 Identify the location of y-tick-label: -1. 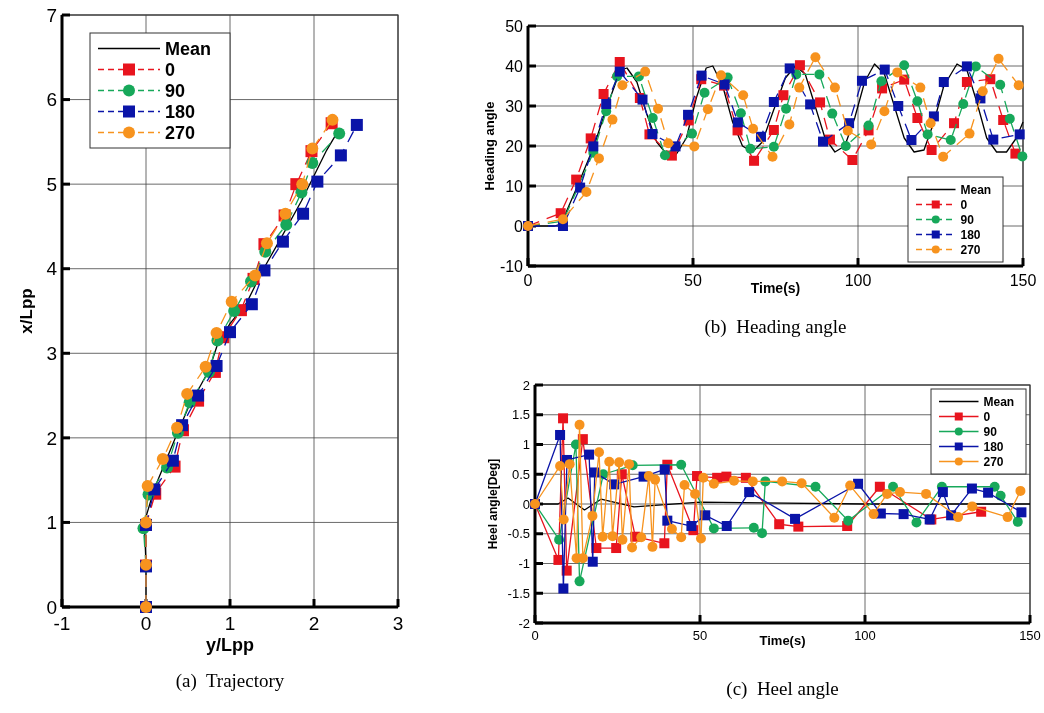
(524, 564).